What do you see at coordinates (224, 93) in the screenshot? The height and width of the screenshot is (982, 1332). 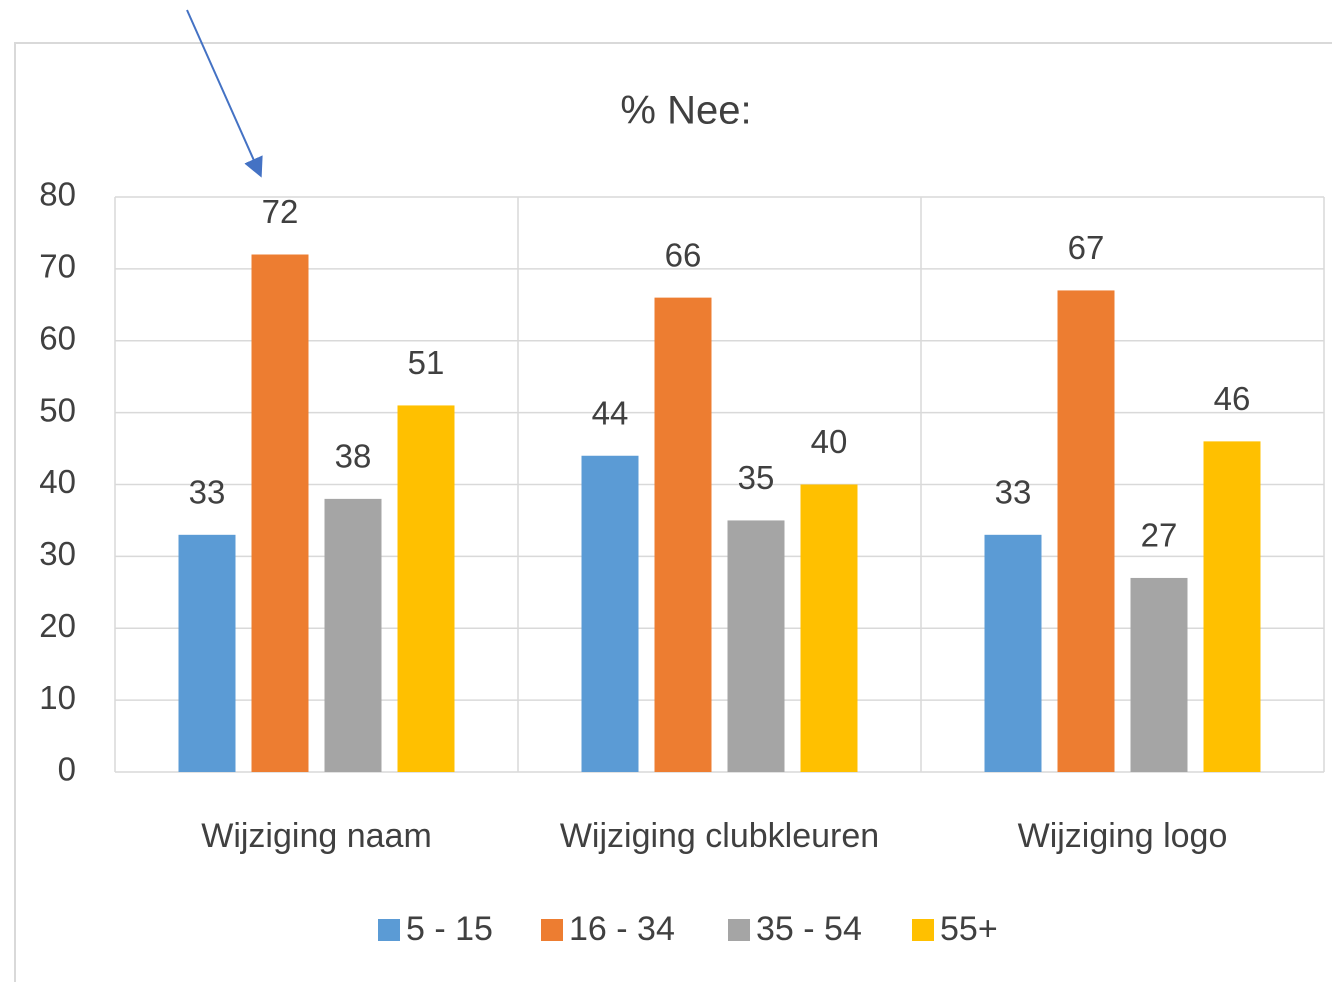 I see `annotation-arrow` at bounding box center [224, 93].